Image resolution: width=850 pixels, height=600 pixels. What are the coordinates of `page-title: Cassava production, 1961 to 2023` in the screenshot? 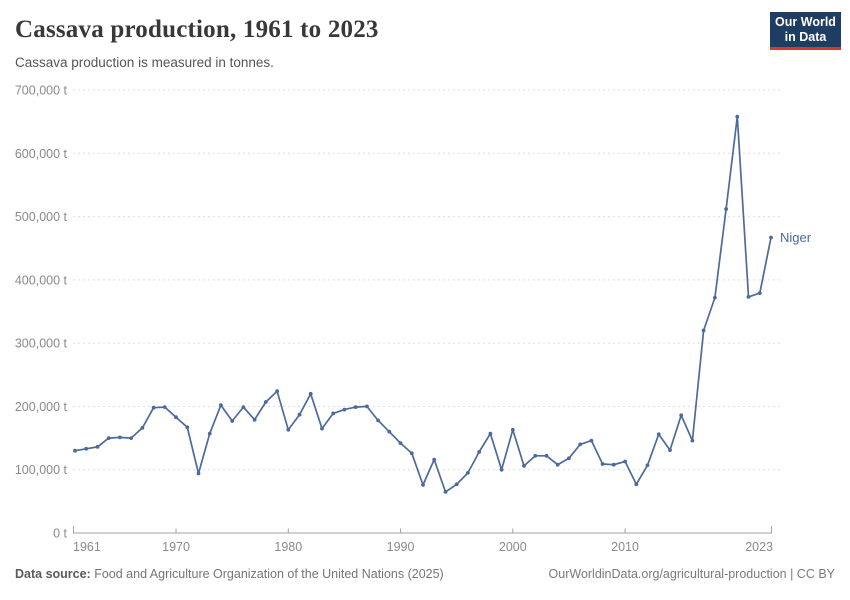 It's located at (197, 29).